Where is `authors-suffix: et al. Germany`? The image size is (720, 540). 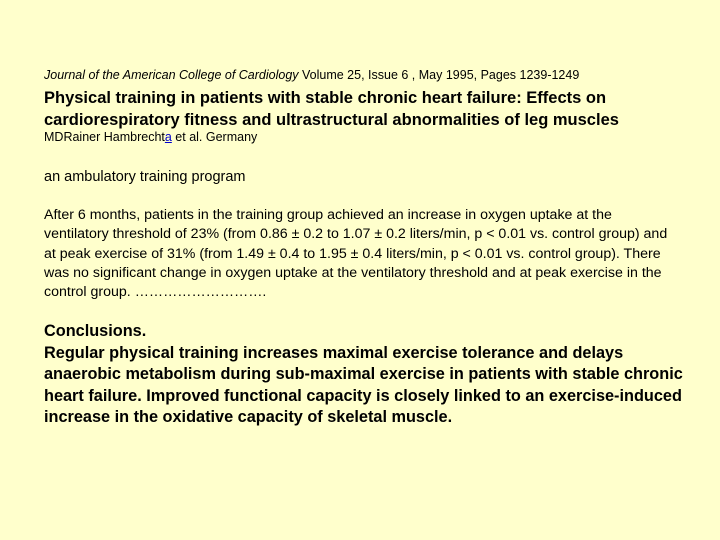
authors-suffix: et al. Germany is located at coordinates (214, 137).